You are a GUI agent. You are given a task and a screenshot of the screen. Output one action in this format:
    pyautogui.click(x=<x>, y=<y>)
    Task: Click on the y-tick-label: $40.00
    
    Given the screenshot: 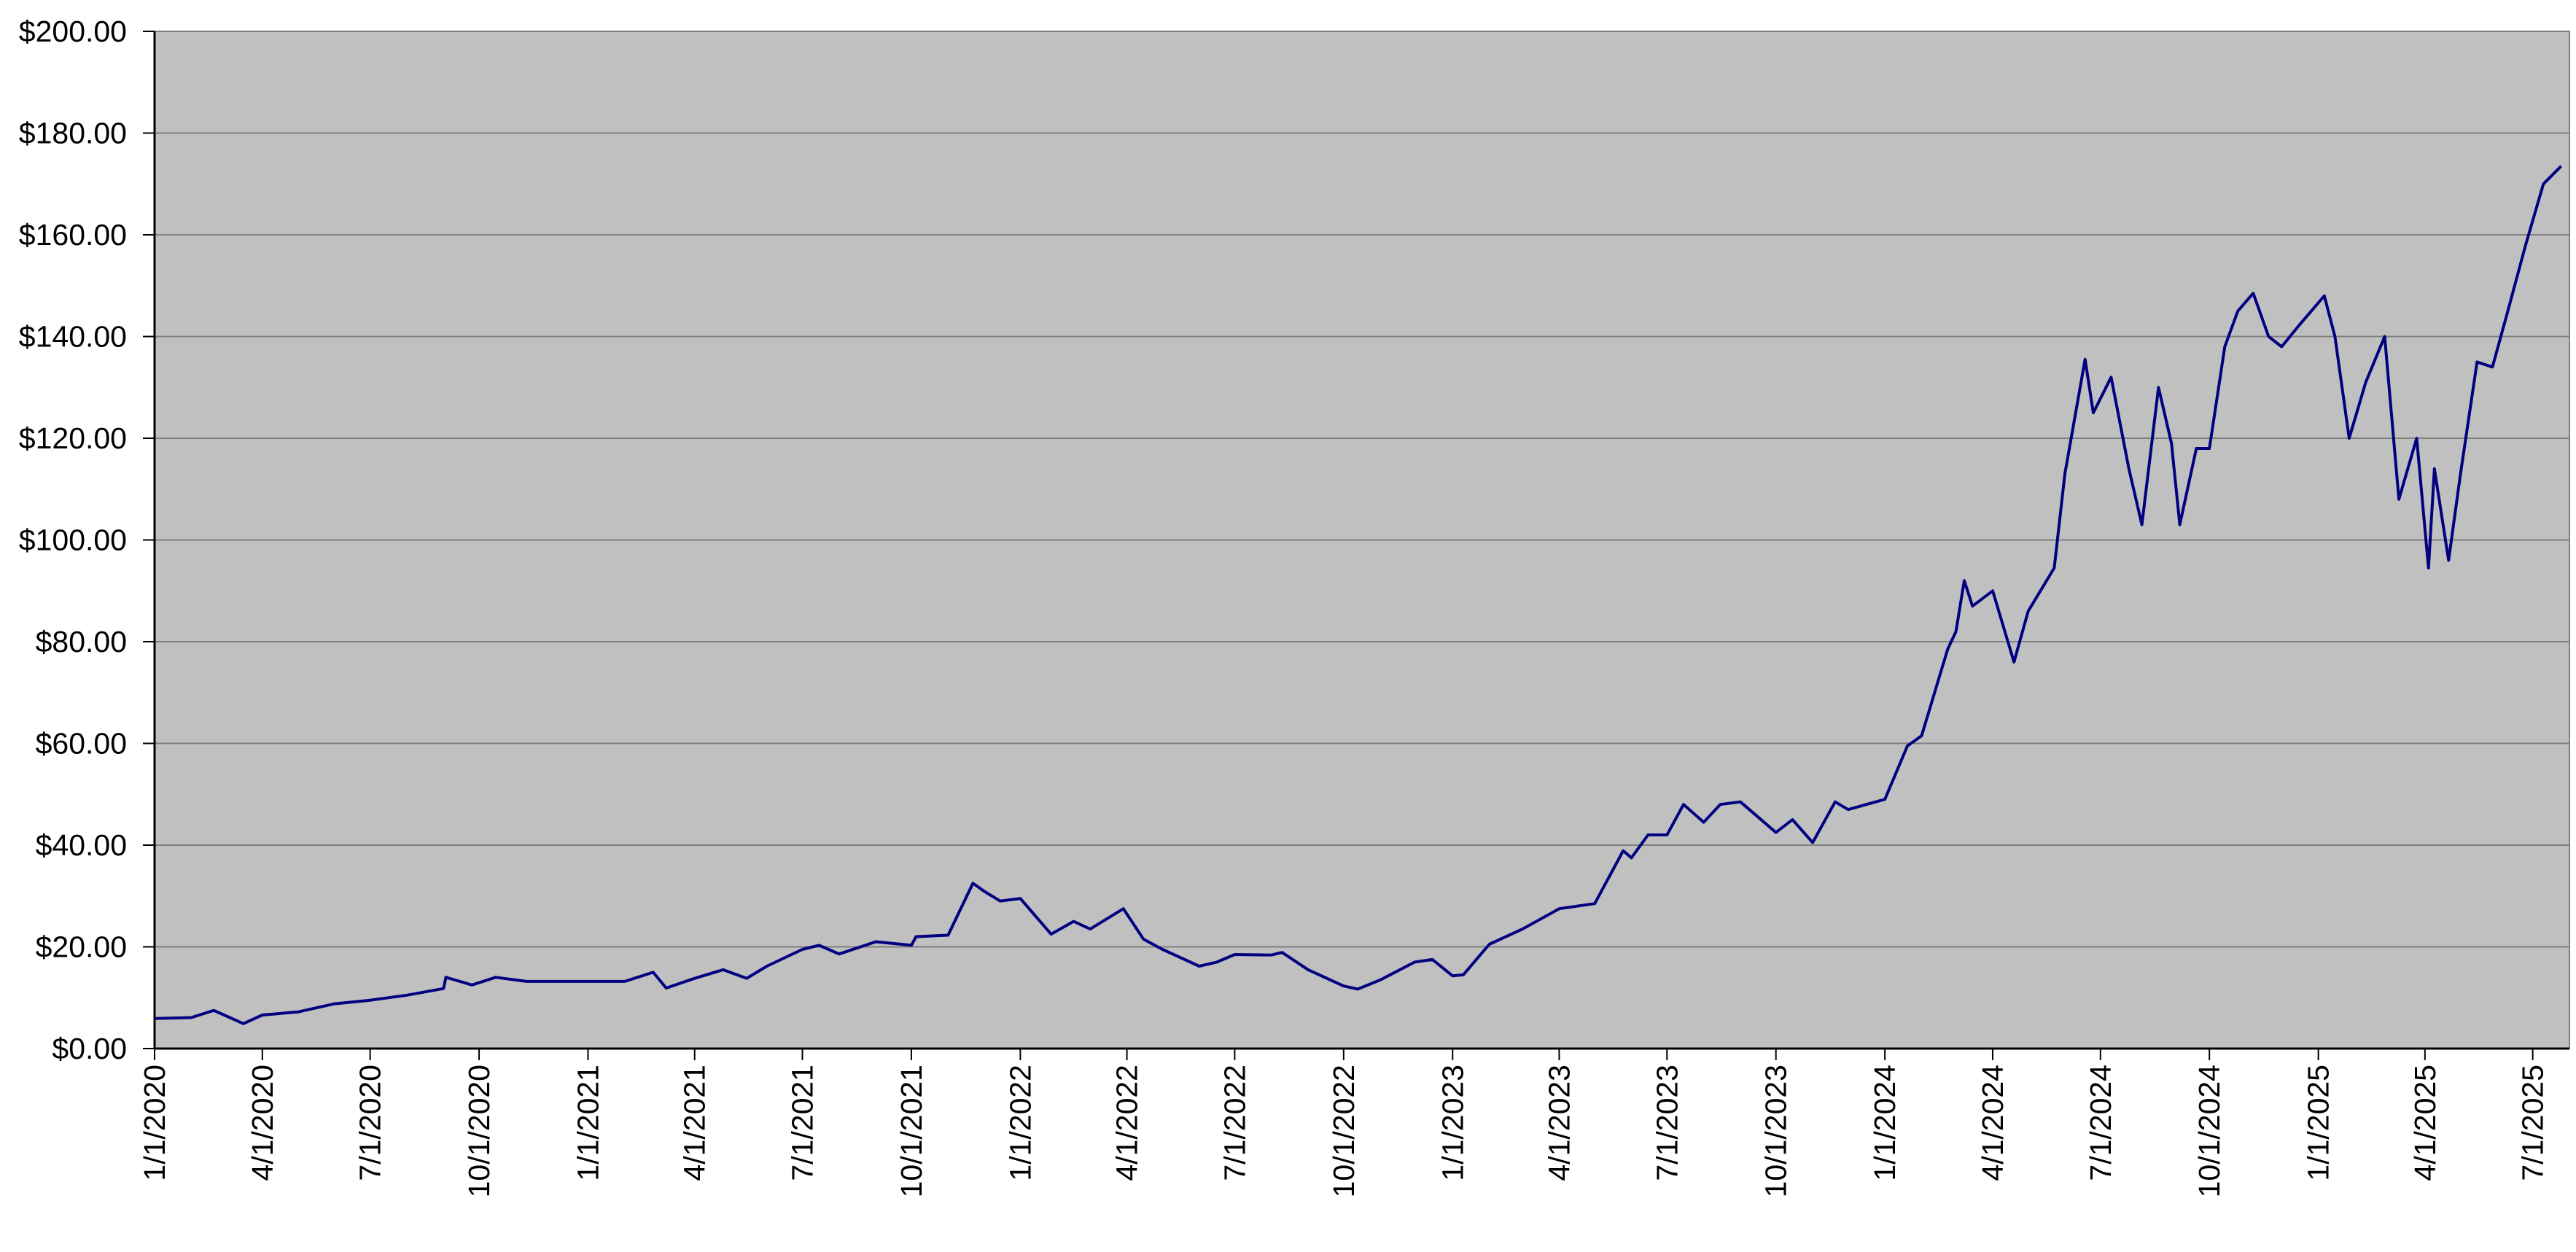 What is the action you would take?
    pyautogui.click(x=81, y=845)
    